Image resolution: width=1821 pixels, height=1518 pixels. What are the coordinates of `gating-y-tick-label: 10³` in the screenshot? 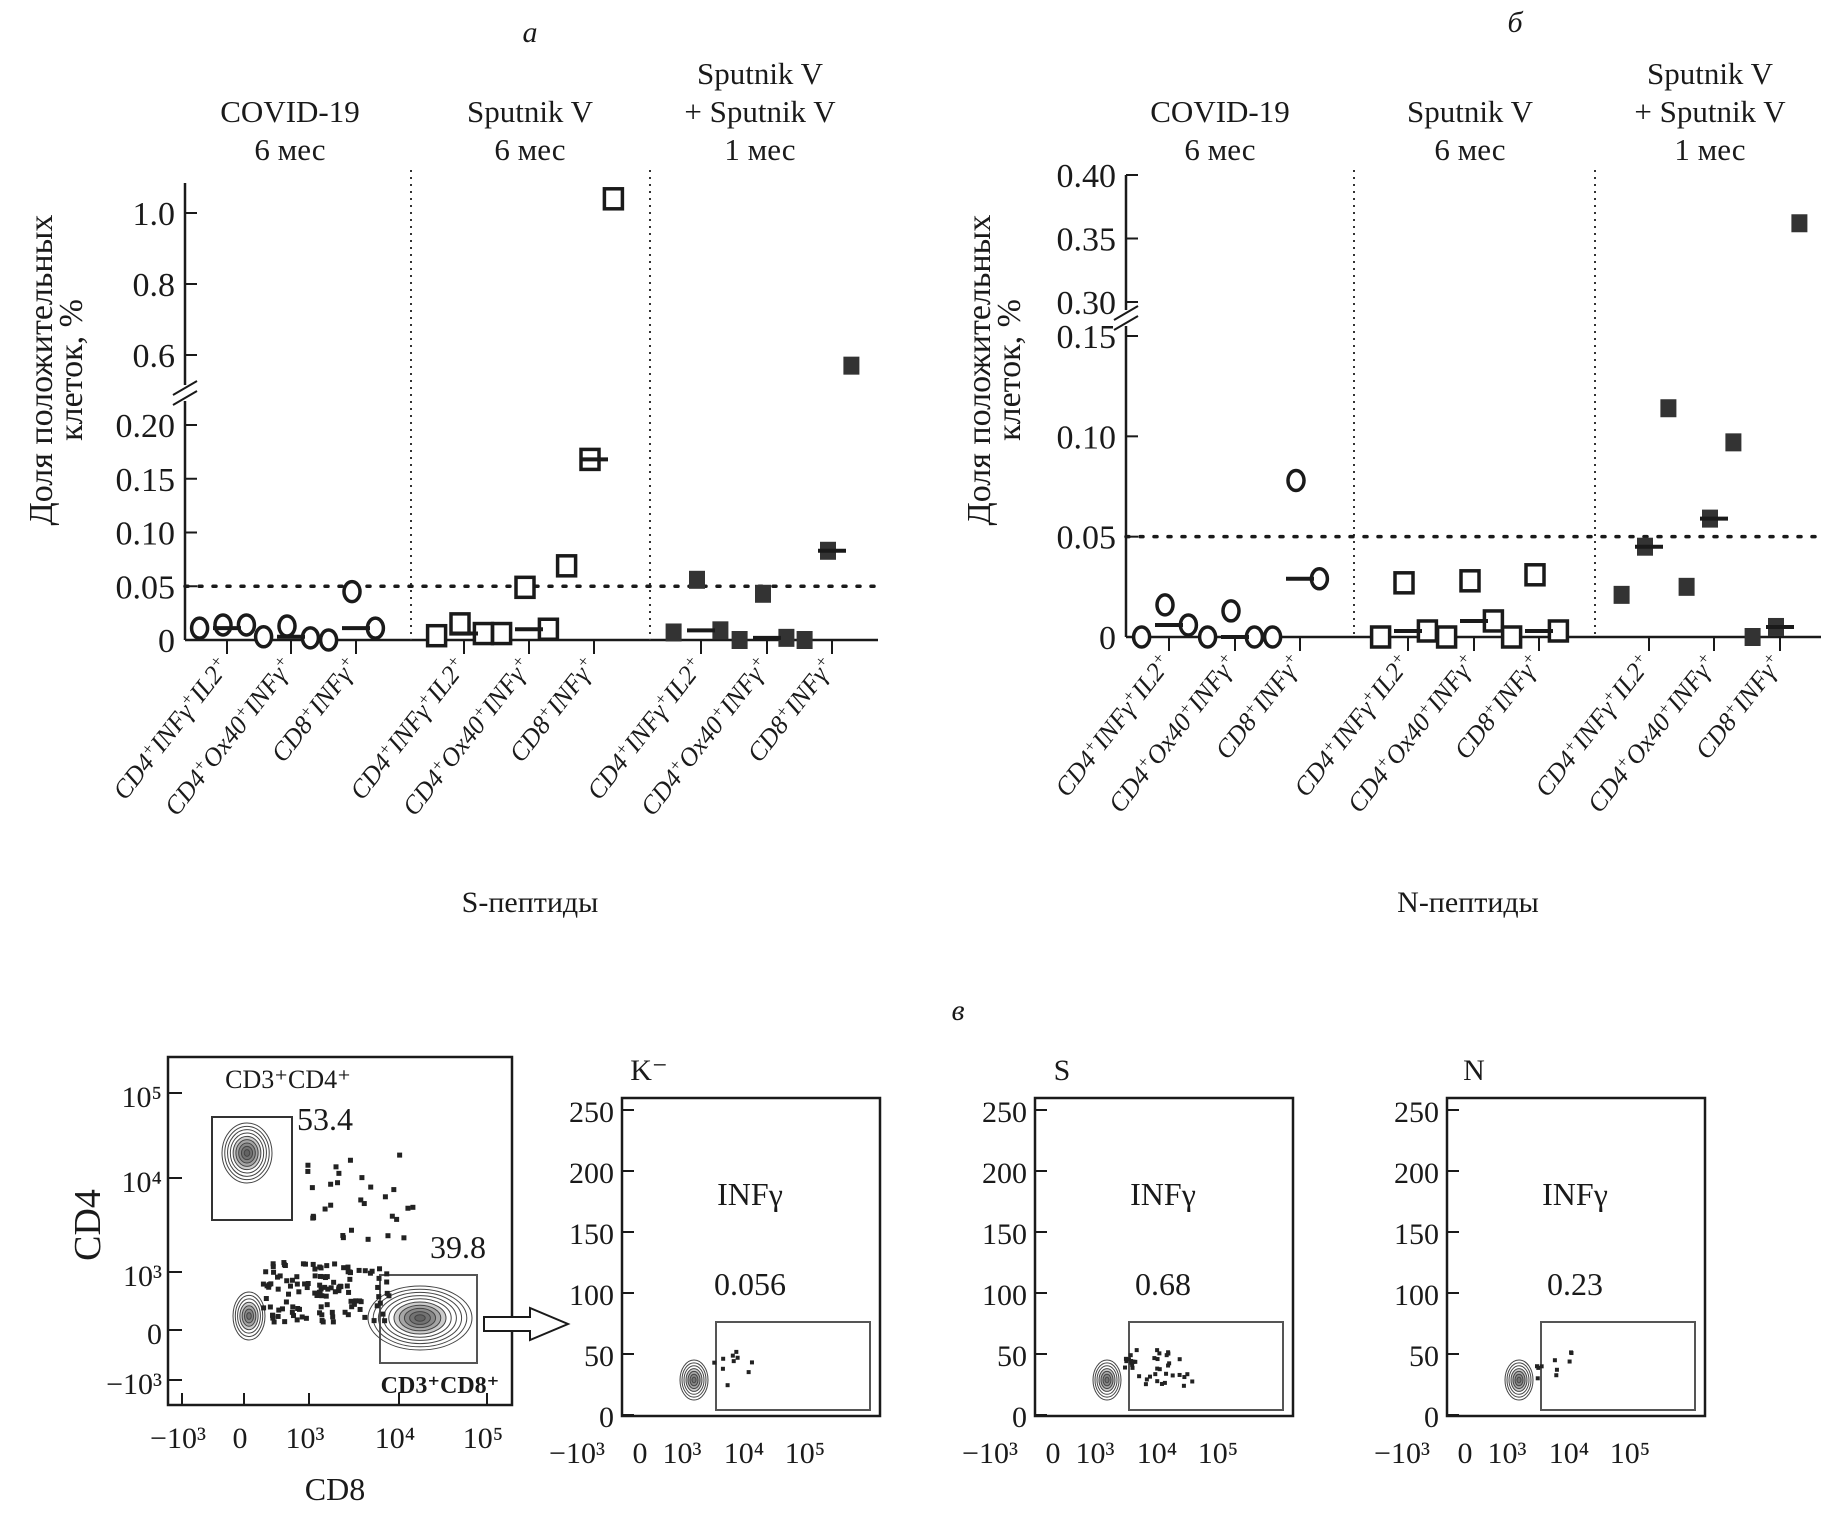 It's located at (142, 1276).